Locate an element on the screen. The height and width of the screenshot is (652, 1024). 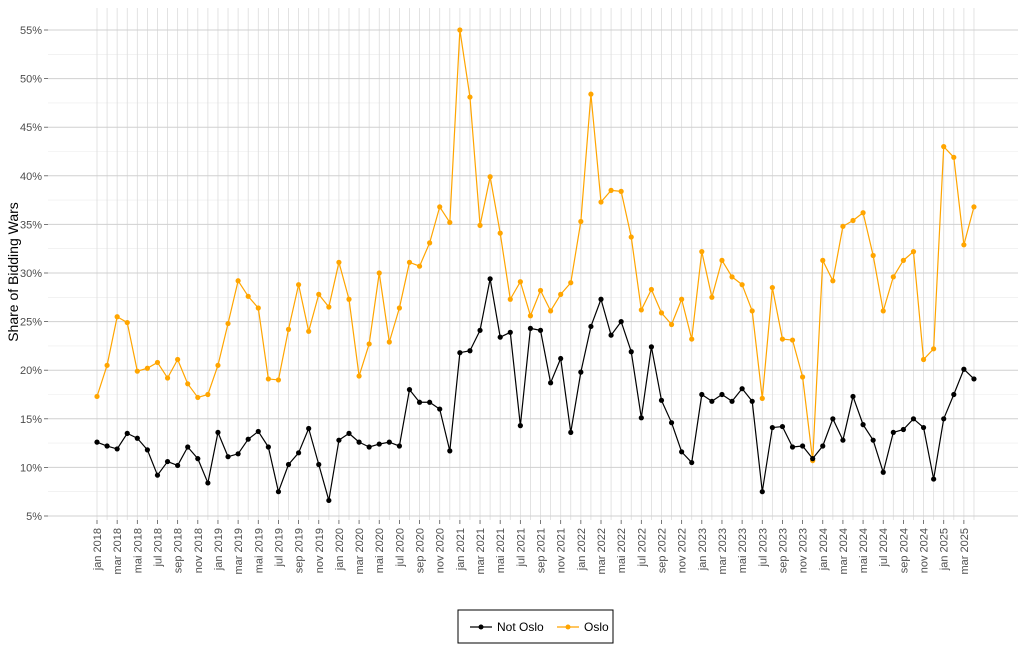
x-tick-label: mai 2021 is located at coordinates (501, 550).